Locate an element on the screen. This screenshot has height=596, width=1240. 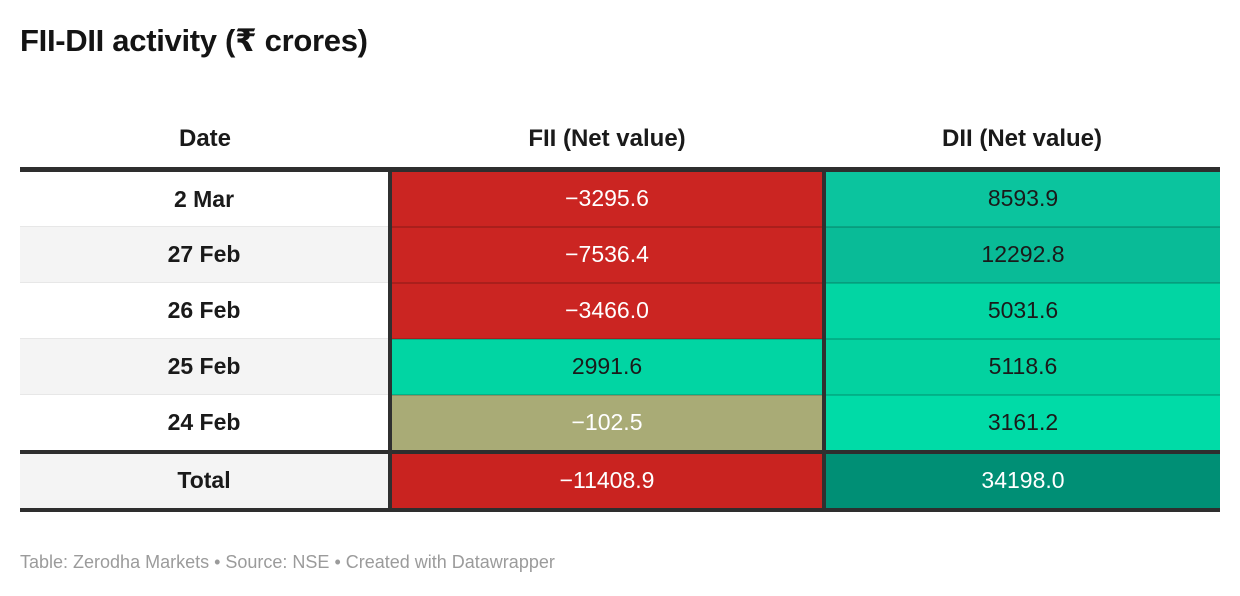
dii-value-cell: 3161.2 is located at coordinates (1021, 422).